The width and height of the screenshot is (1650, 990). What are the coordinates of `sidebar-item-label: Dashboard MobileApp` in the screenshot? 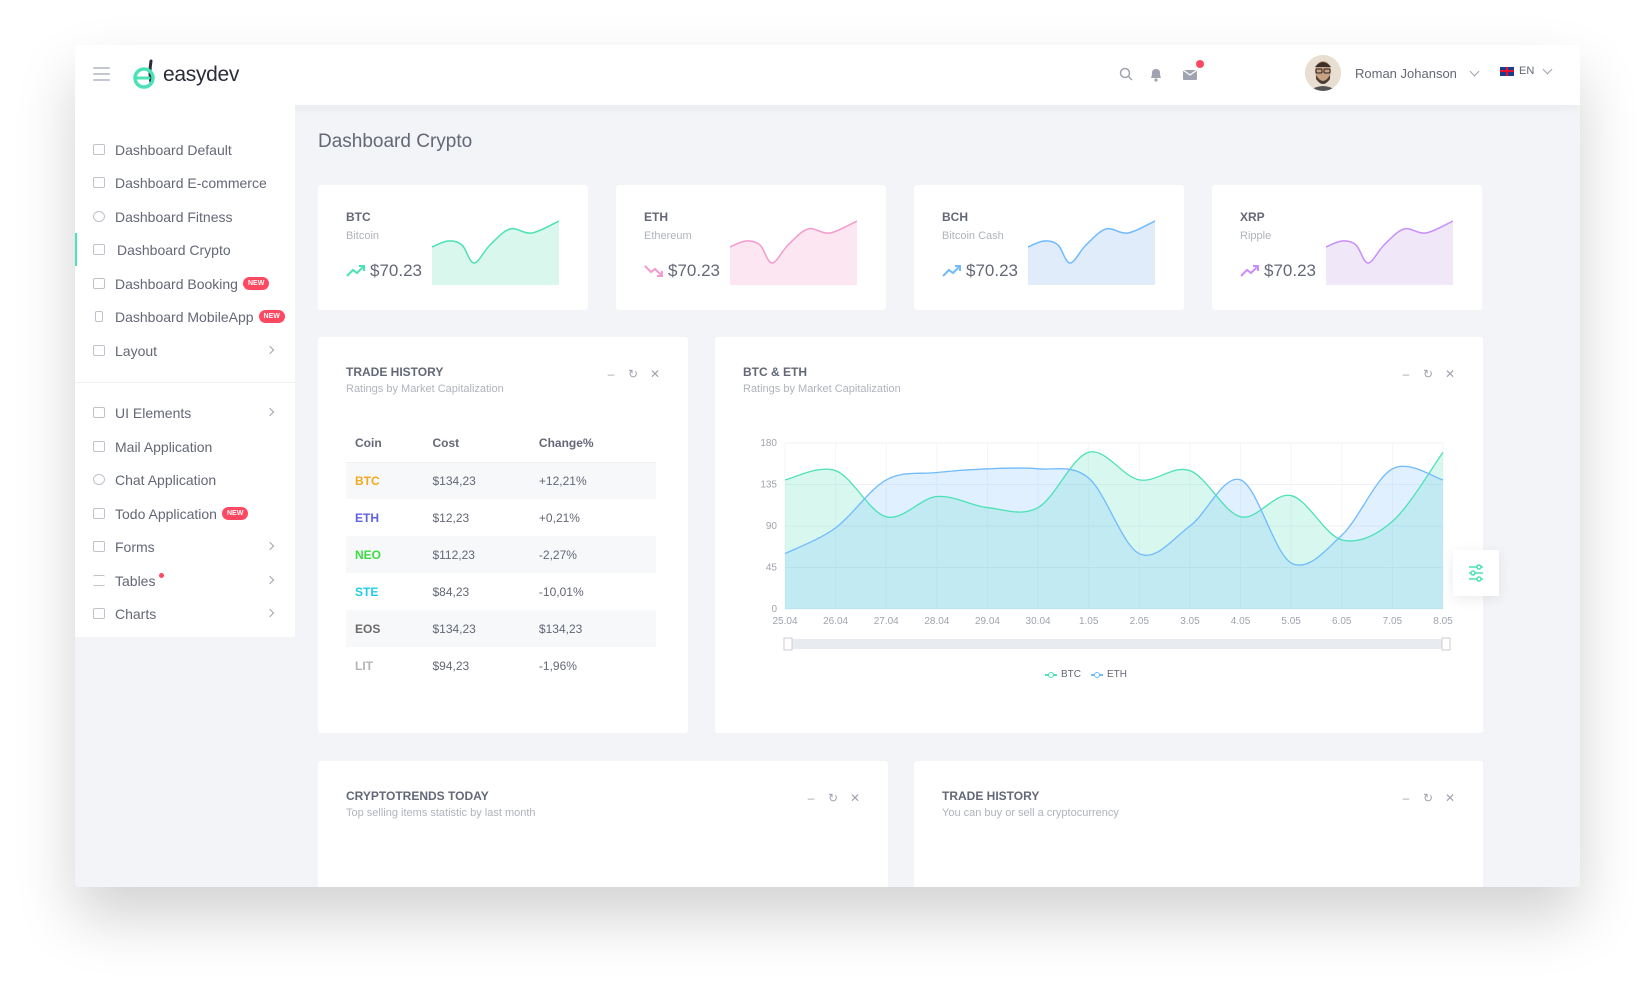 It's located at (184, 316).